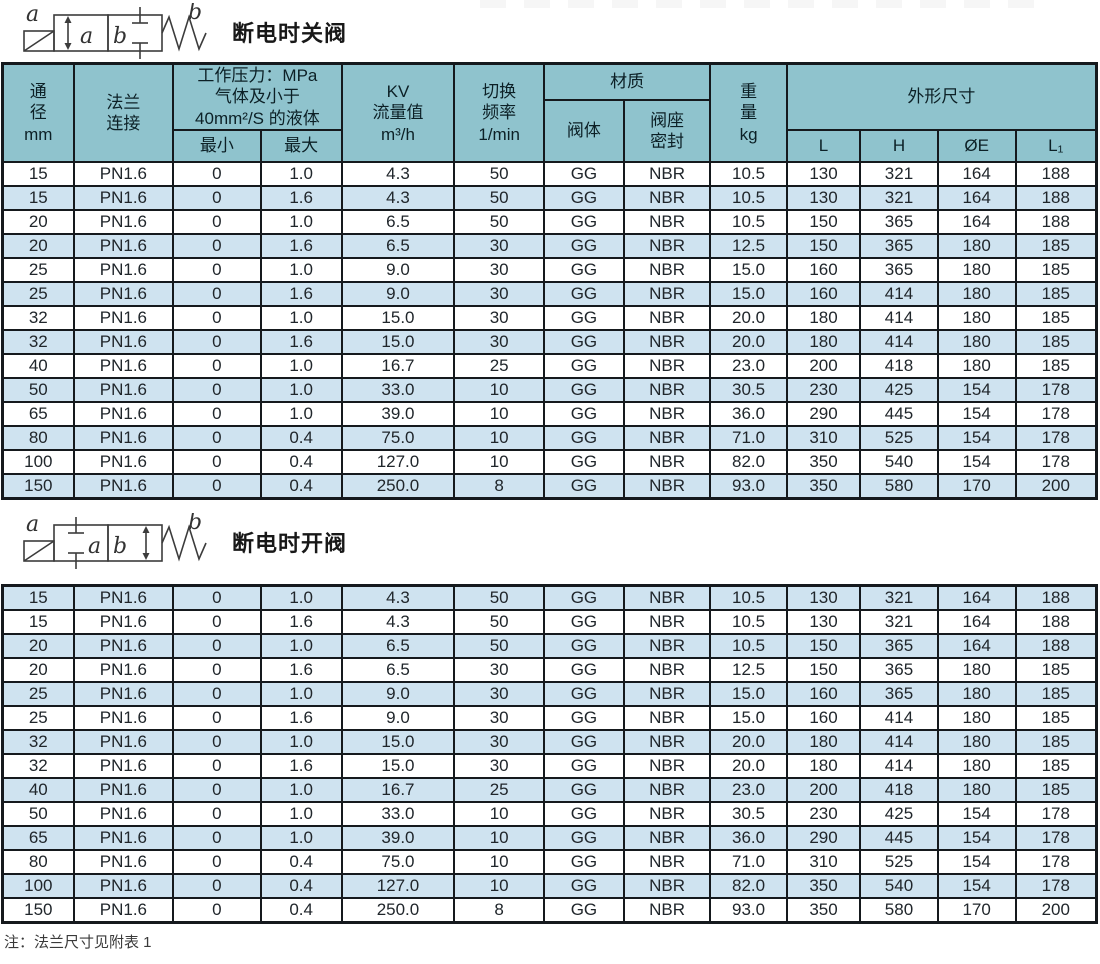  What do you see at coordinates (32, 15) in the screenshot?
I see `svg-text: a` at bounding box center [32, 15].